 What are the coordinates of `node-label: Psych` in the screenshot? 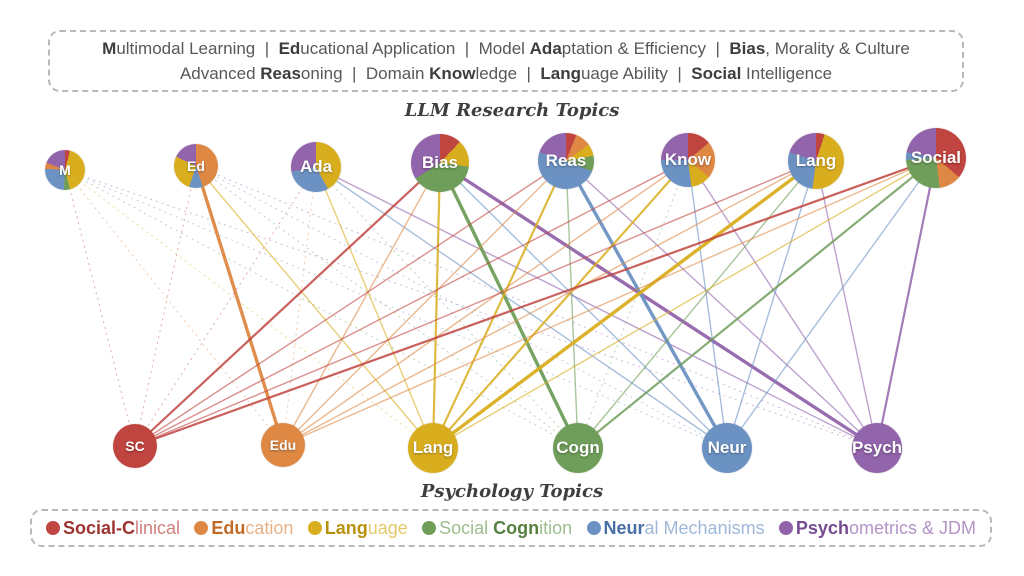 It's located at (877, 447).